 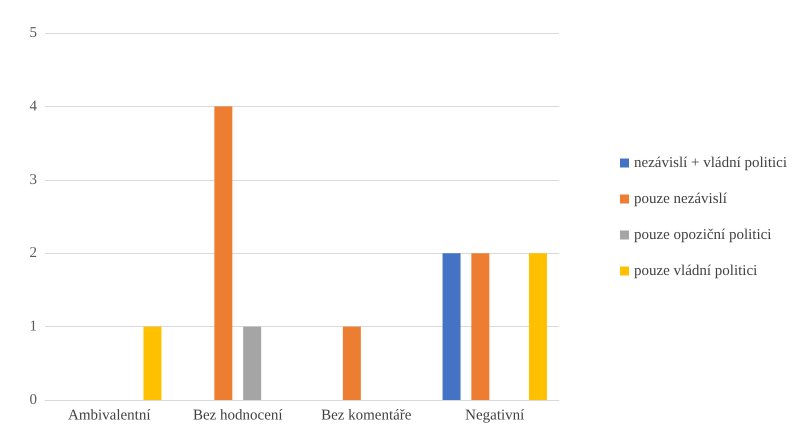 I want to click on y-tick-label: 1, so click(x=33, y=326).